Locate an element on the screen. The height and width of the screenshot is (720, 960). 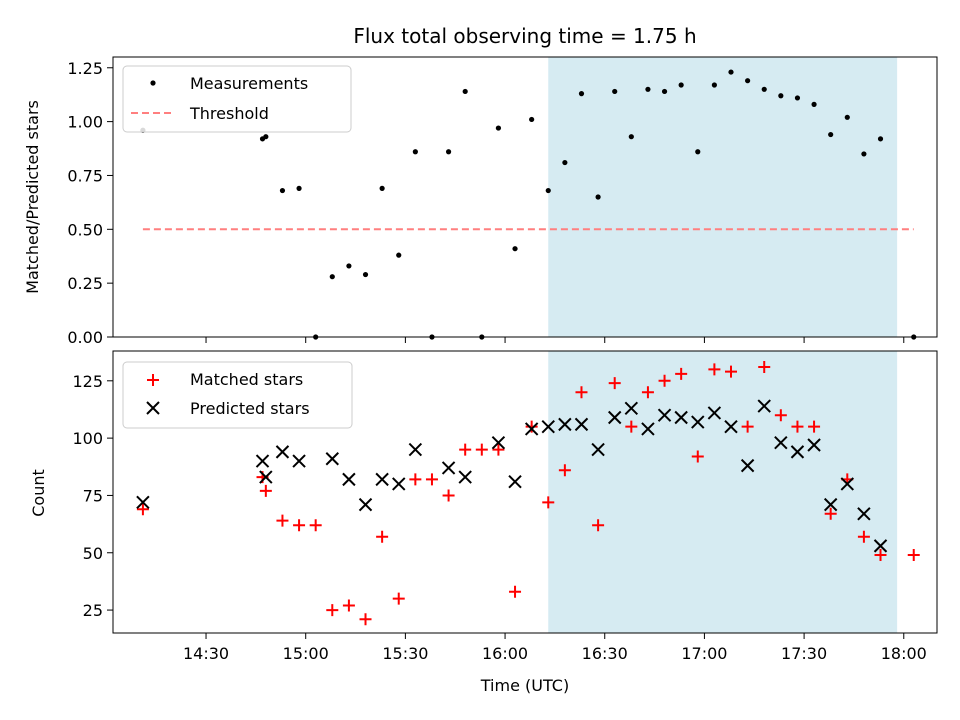
x-axis-label: Time (UTC) is located at coordinates (524, 685).